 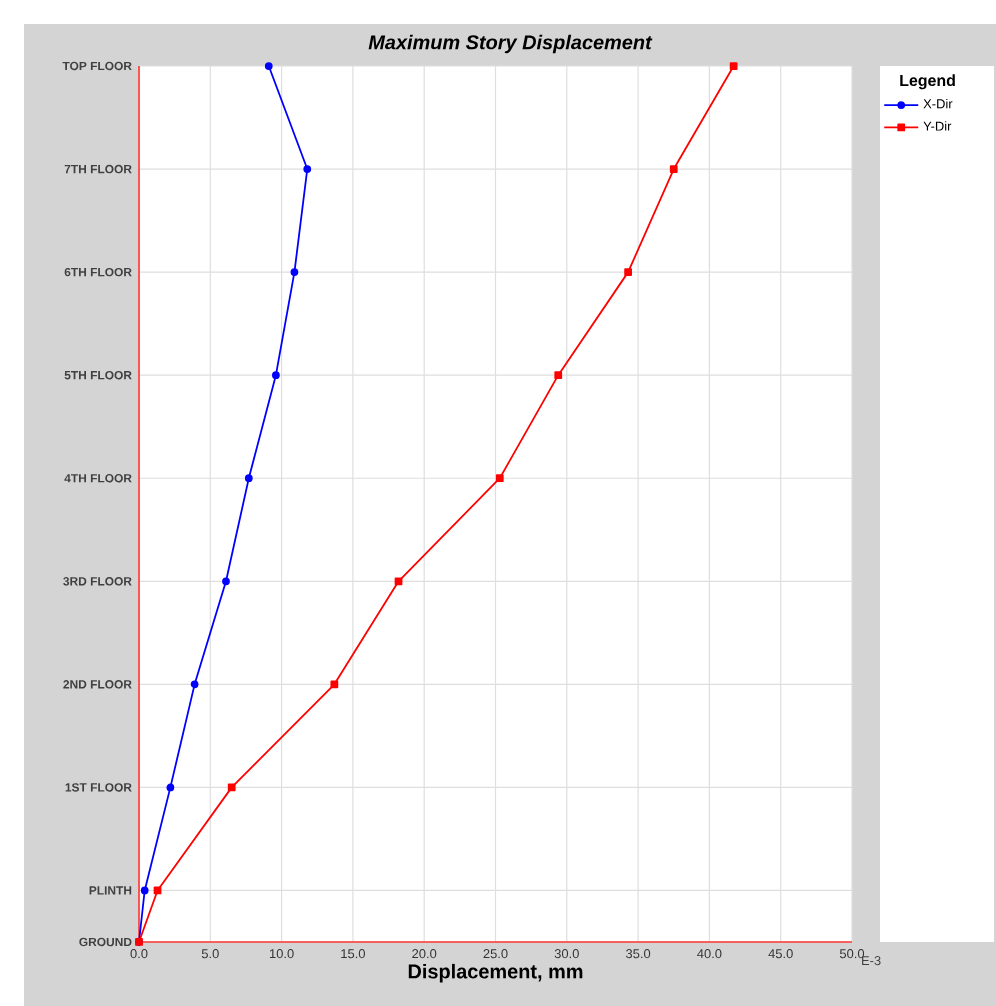 What do you see at coordinates (495, 973) in the screenshot?
I see `x-axis-title: Displacement, mm` at bounding box center [495, 973].